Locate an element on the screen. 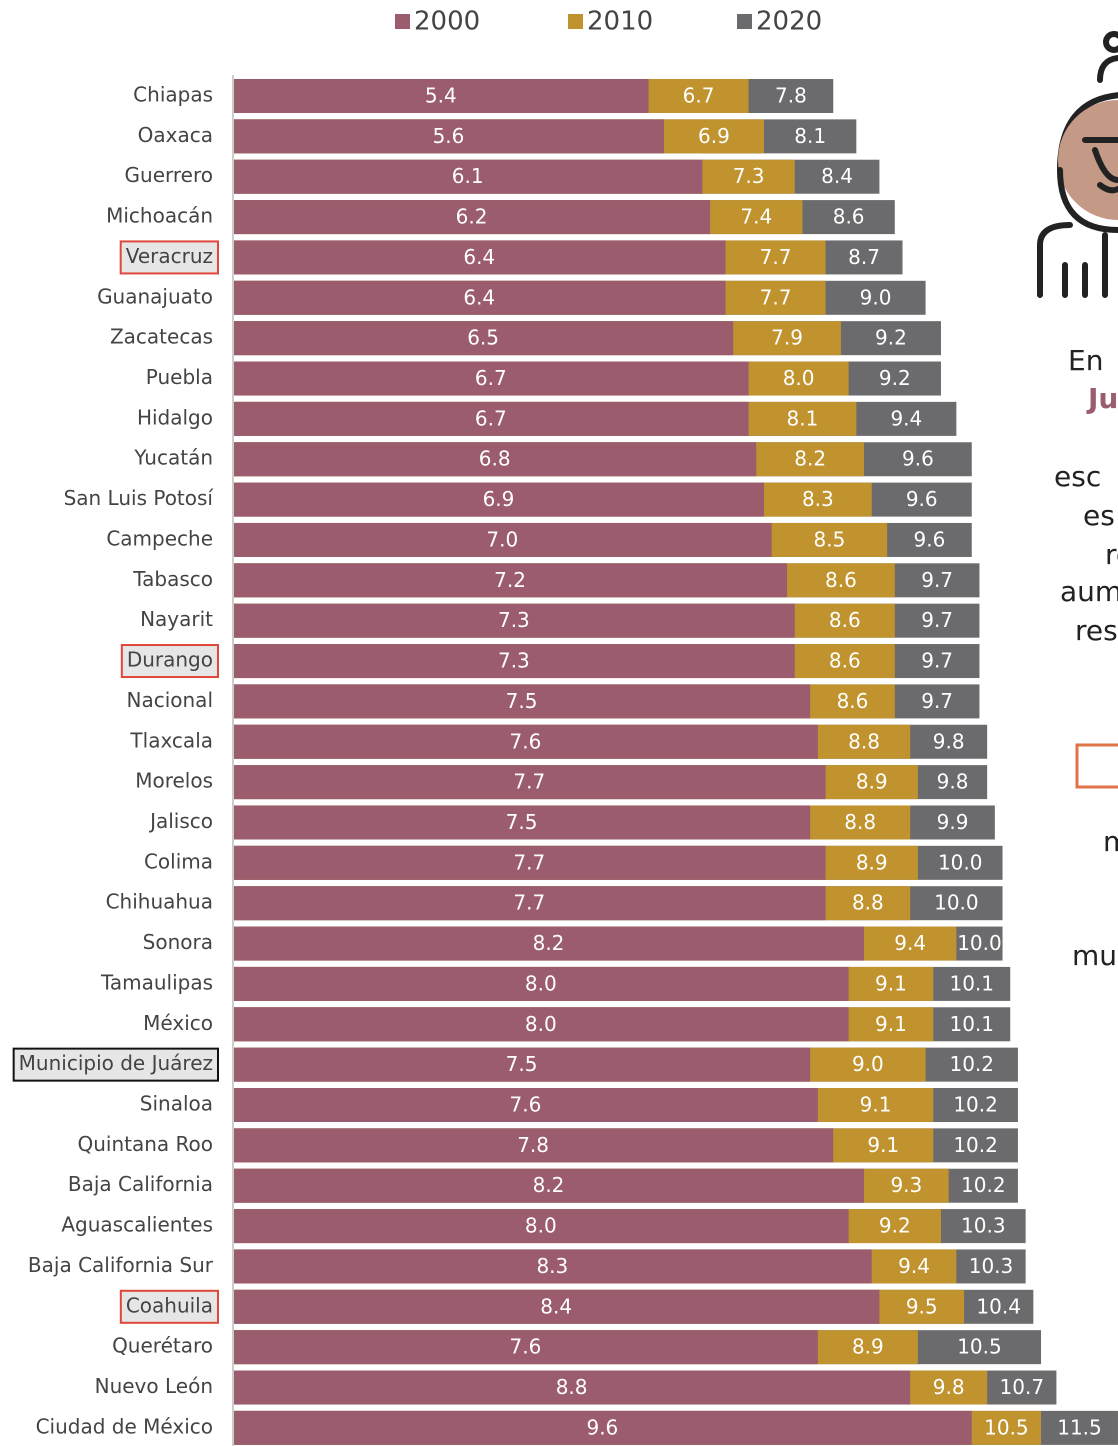 Image resolution: width=1118 pixels, height=1446 pixels. value-label: 8.3 is located at coordinates (818, 499).